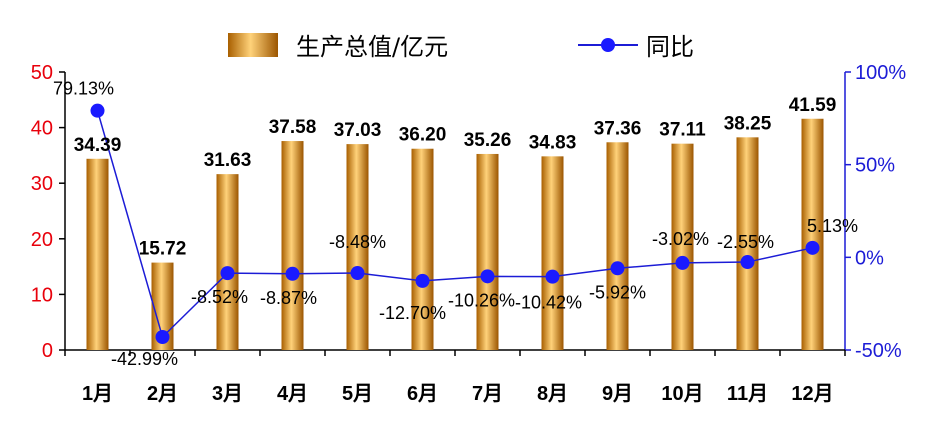 This screenshot has width=940, height=429. What do you see at coordinates (618, 128) in the screenshot?
I see `bar-value-label: 37.36` at bounding box center [618, 128].